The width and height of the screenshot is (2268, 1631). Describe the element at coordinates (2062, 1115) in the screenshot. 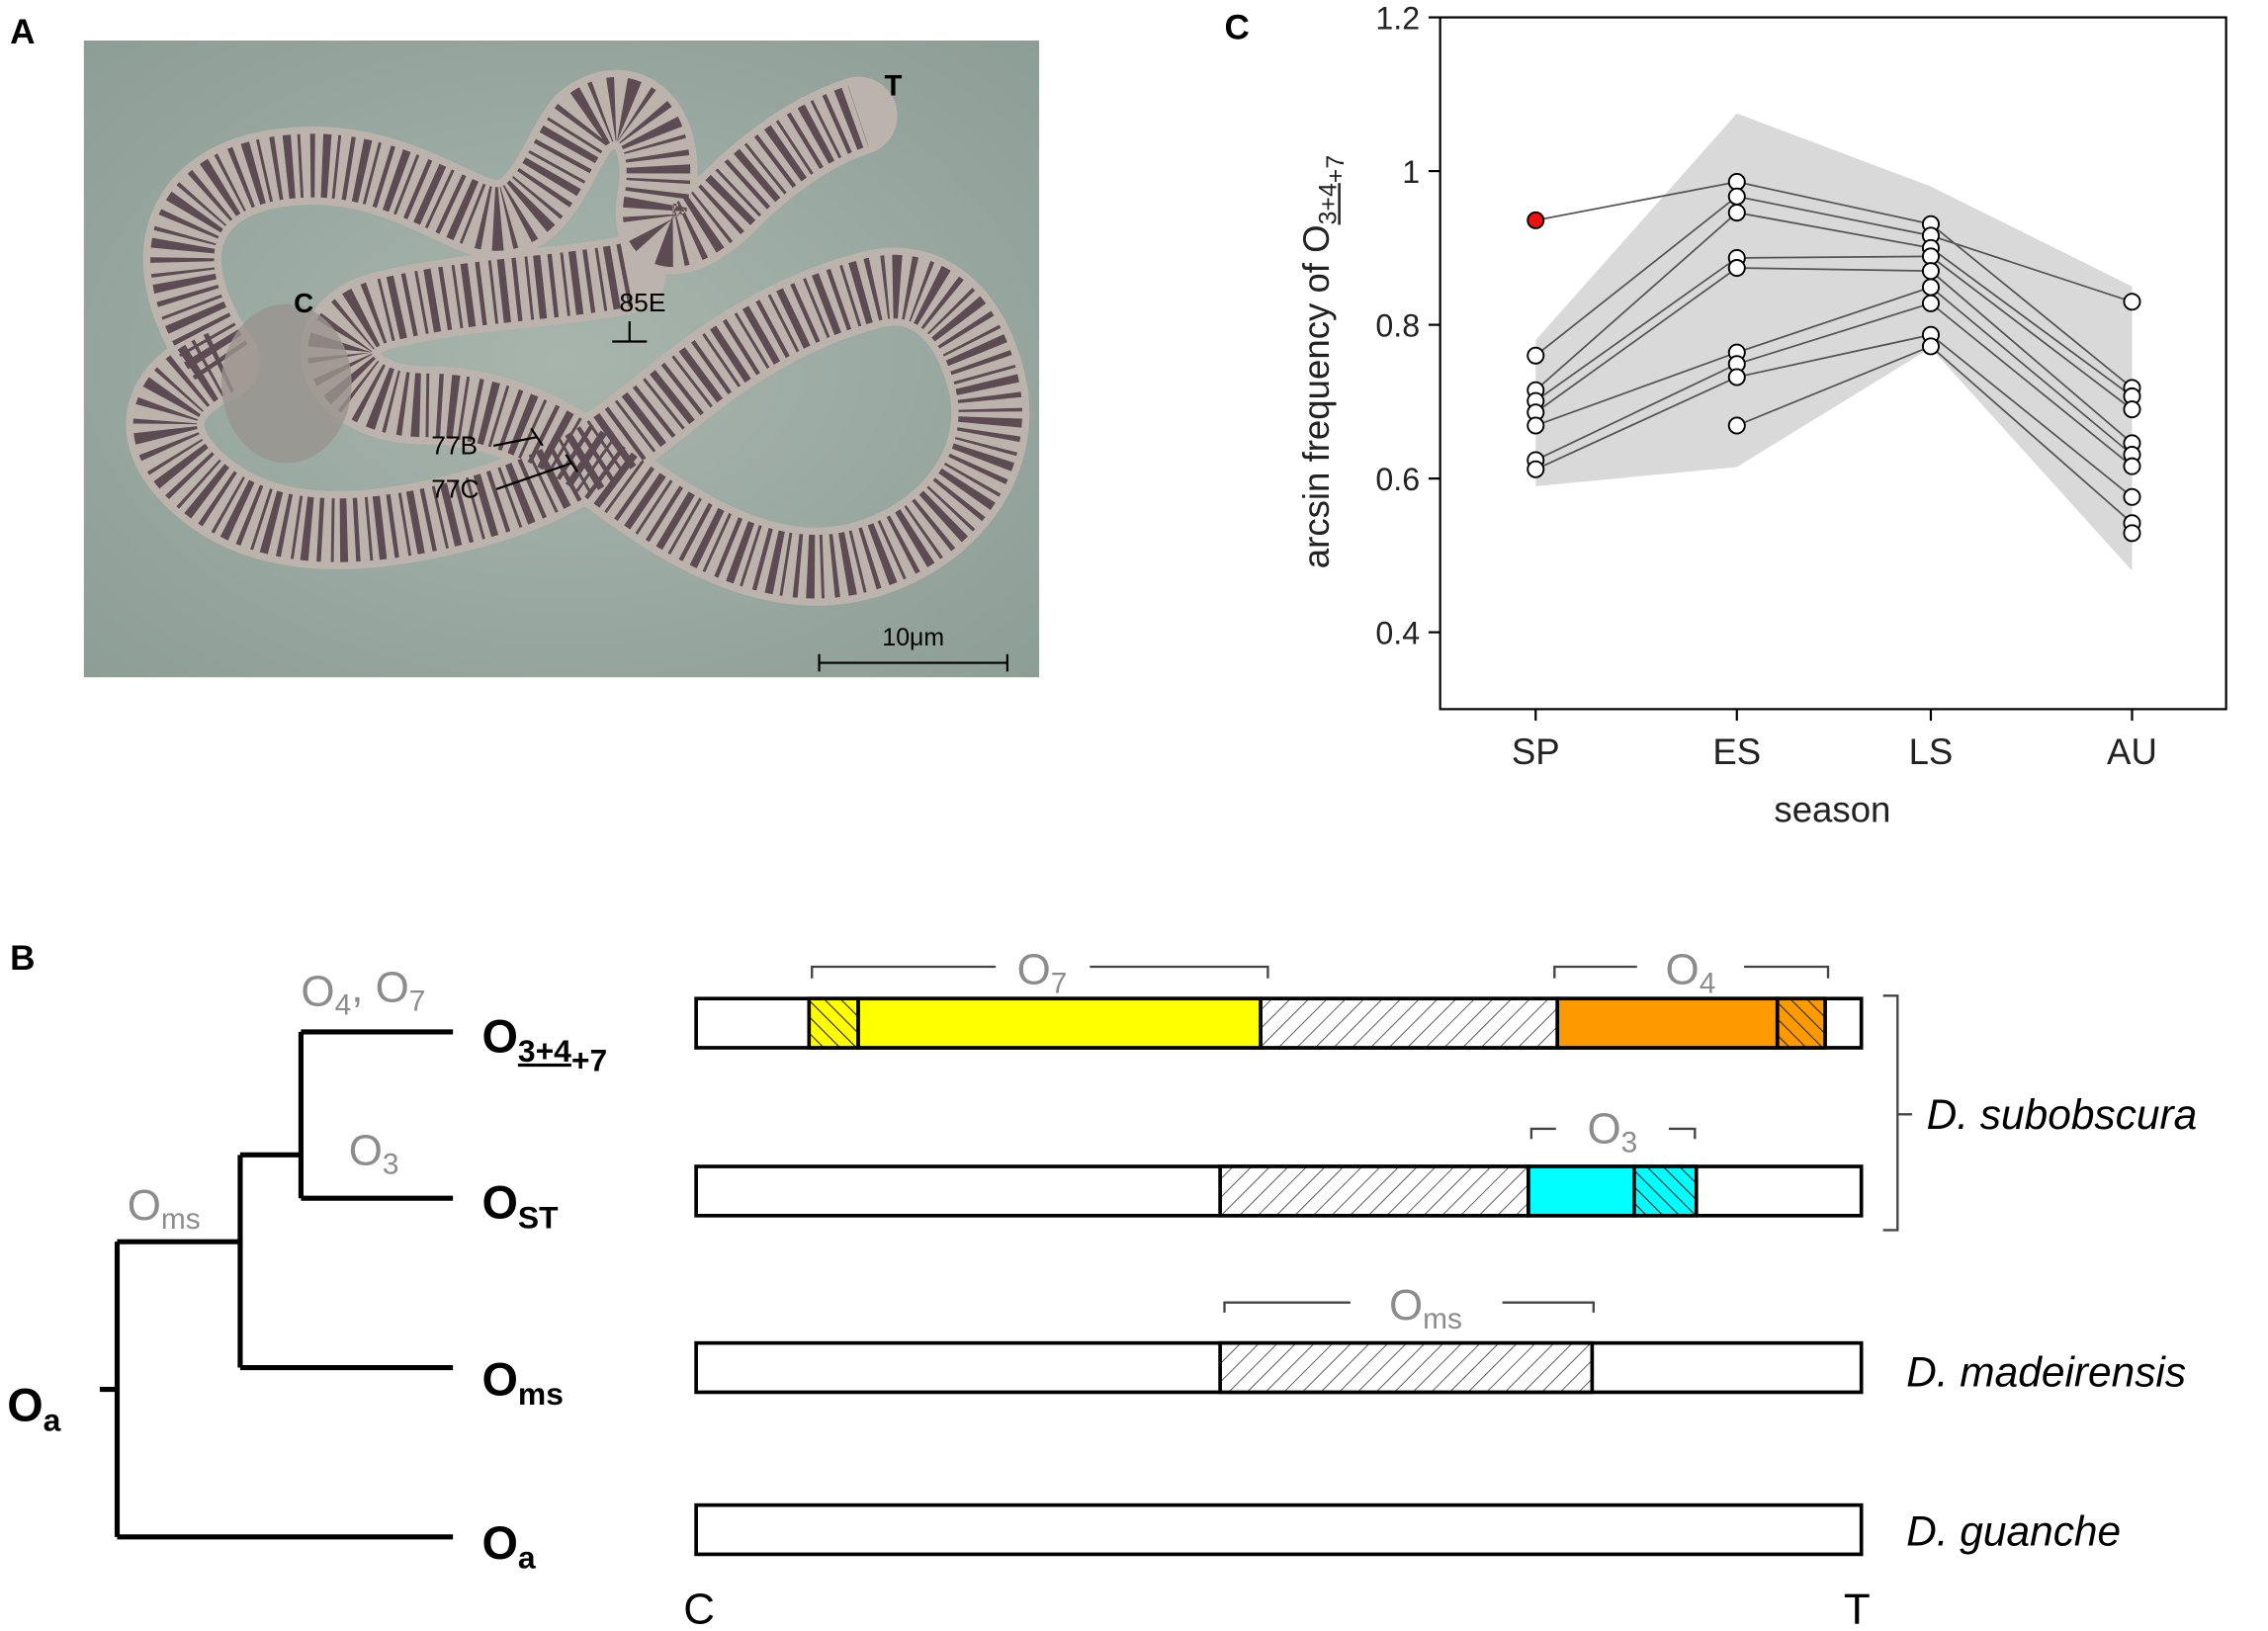

I see `species-label: D. subobscura` at that location.